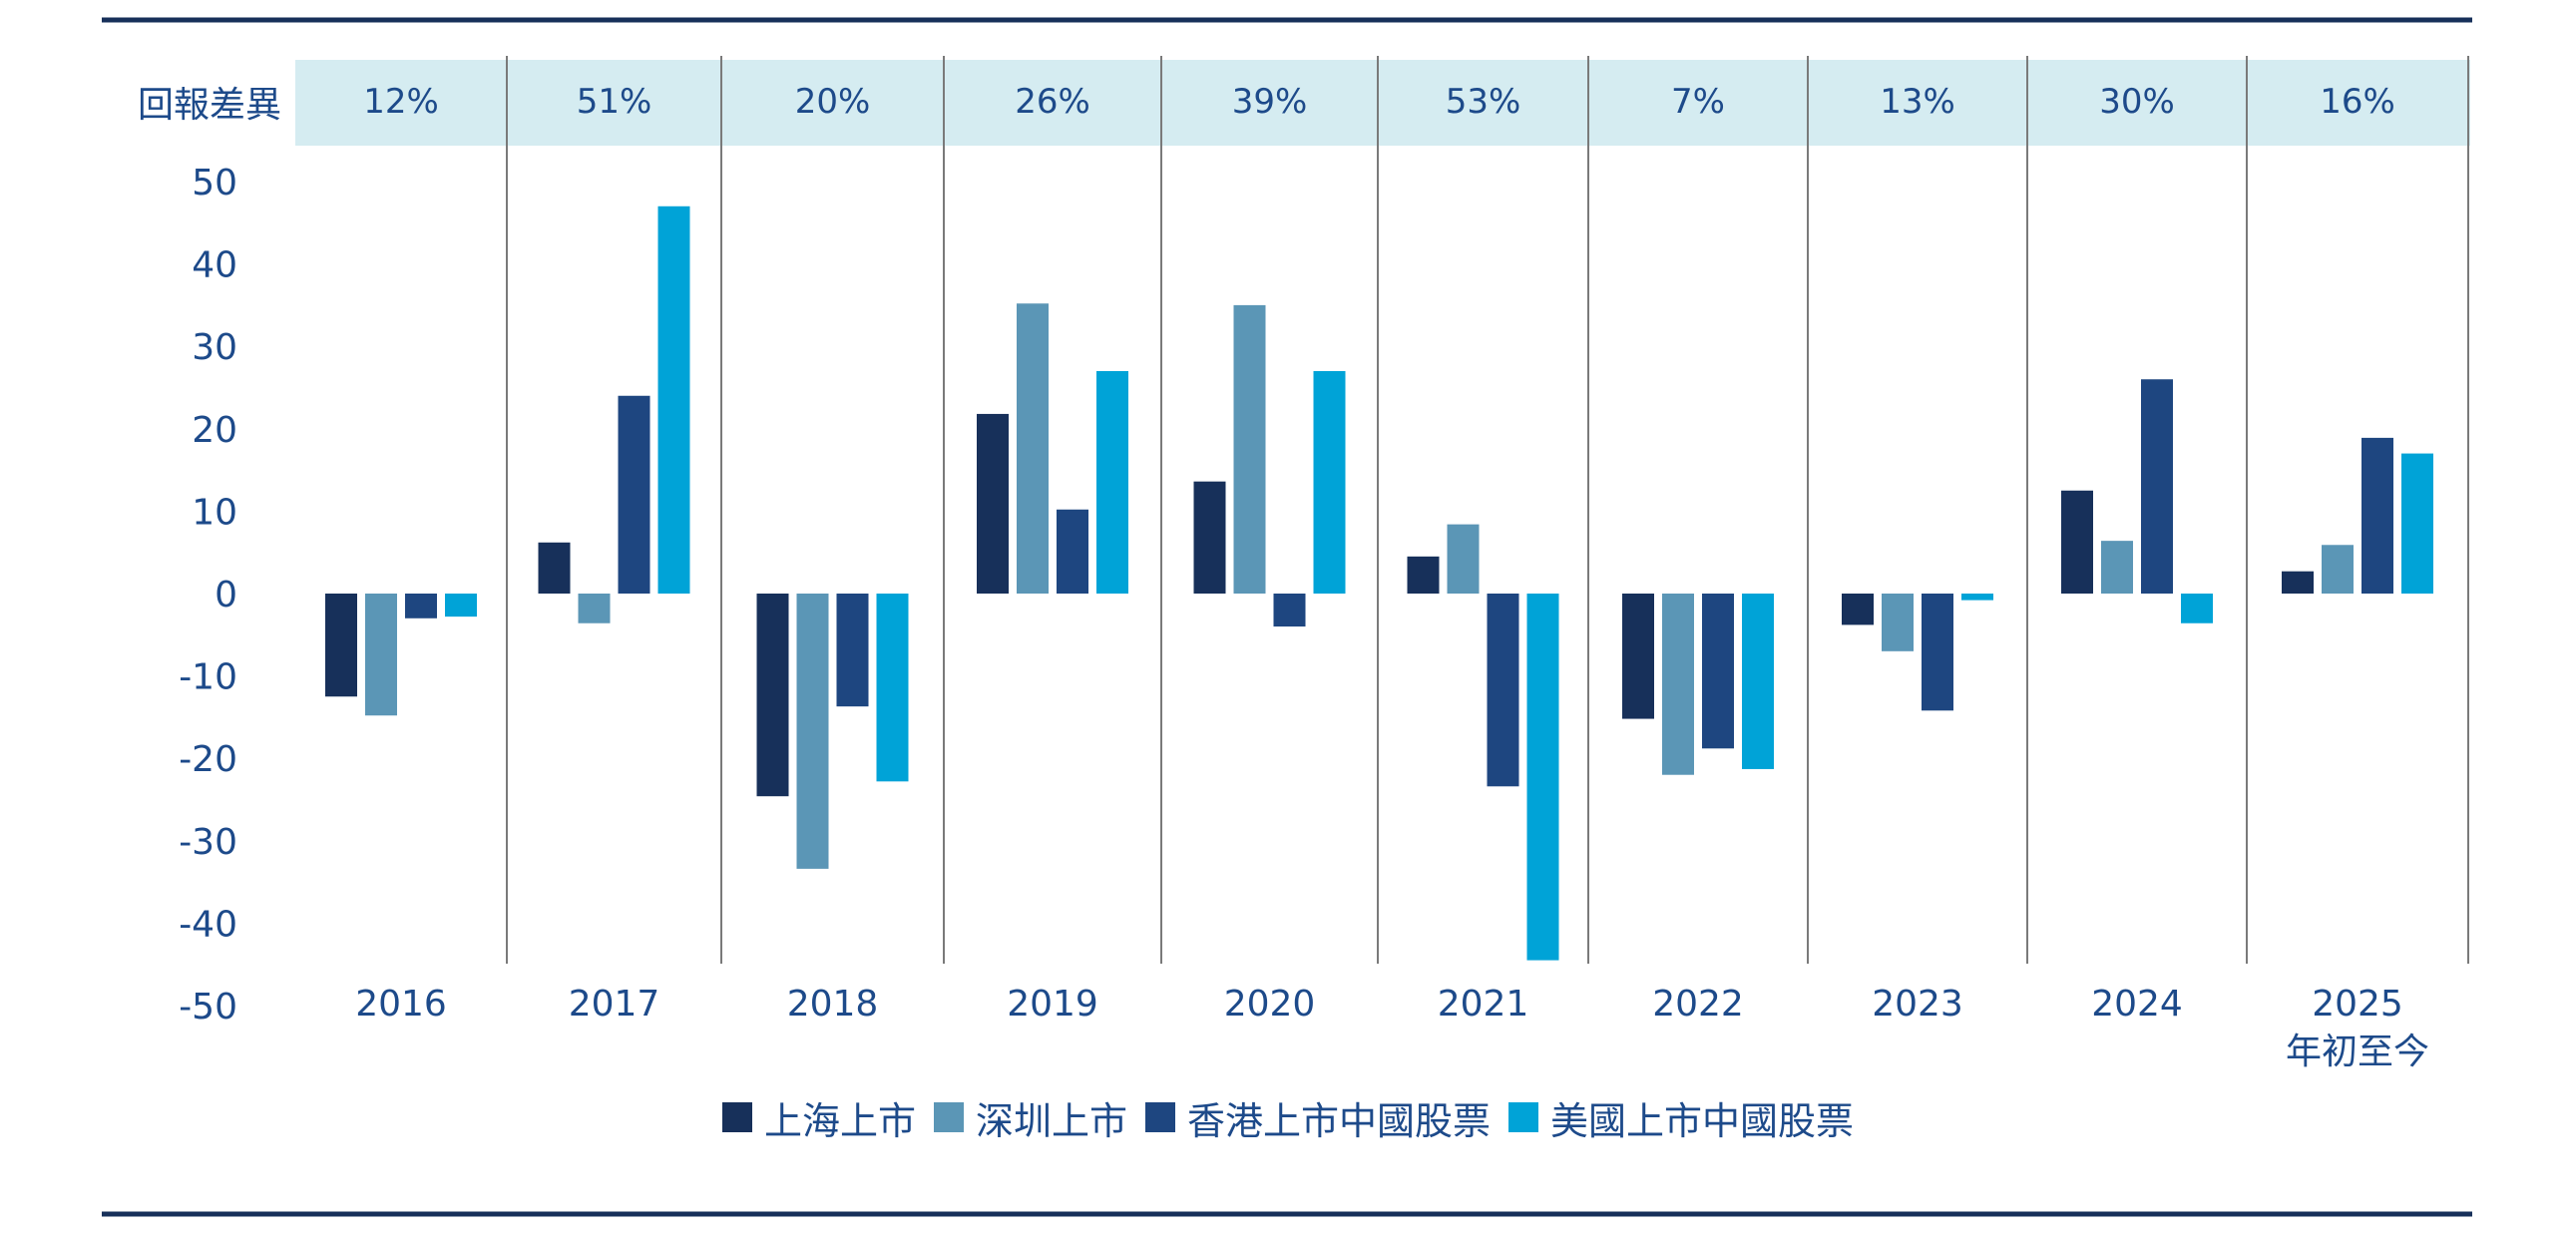  What do you see at coordinates (214, 431) in the screenshot?
I see `y-tick-label: 20` at bounding box center [214, 431].